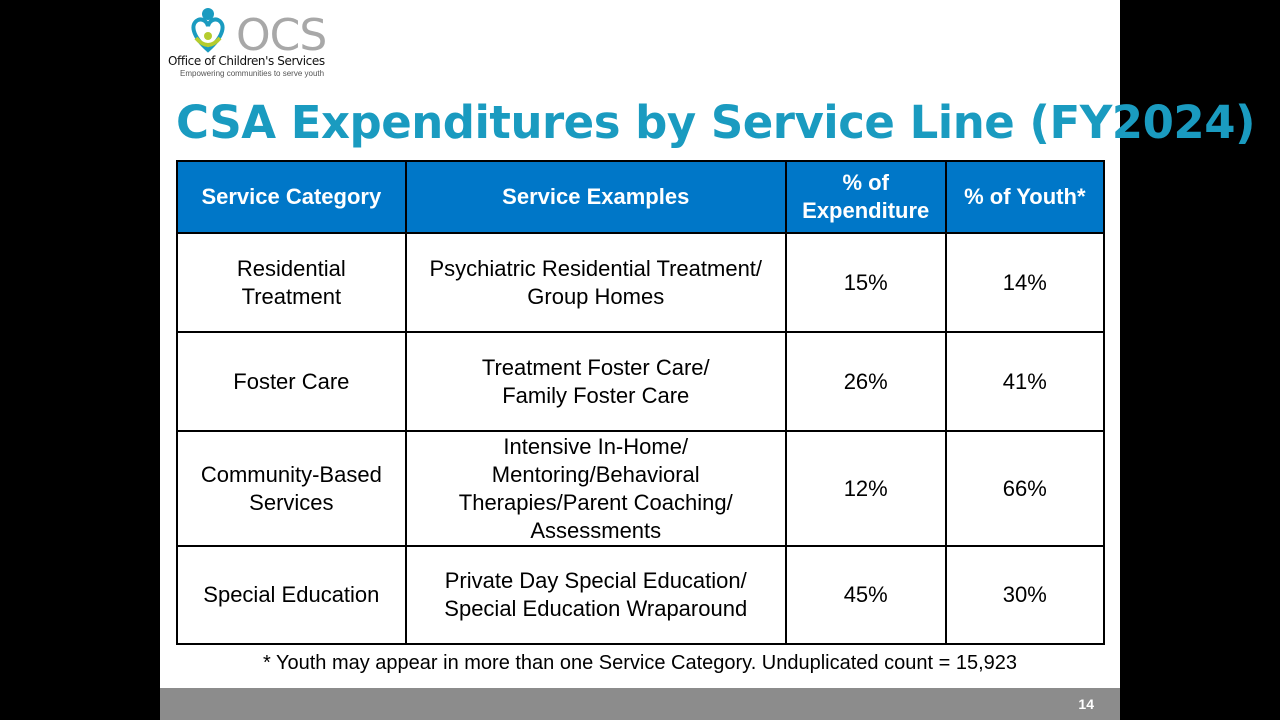 This screenshot has width=1280, height=720. What do you see at coordinates (291, 197) in the screenshot?
I see `header-cell: Service Category` at bounding box center [291, 197].